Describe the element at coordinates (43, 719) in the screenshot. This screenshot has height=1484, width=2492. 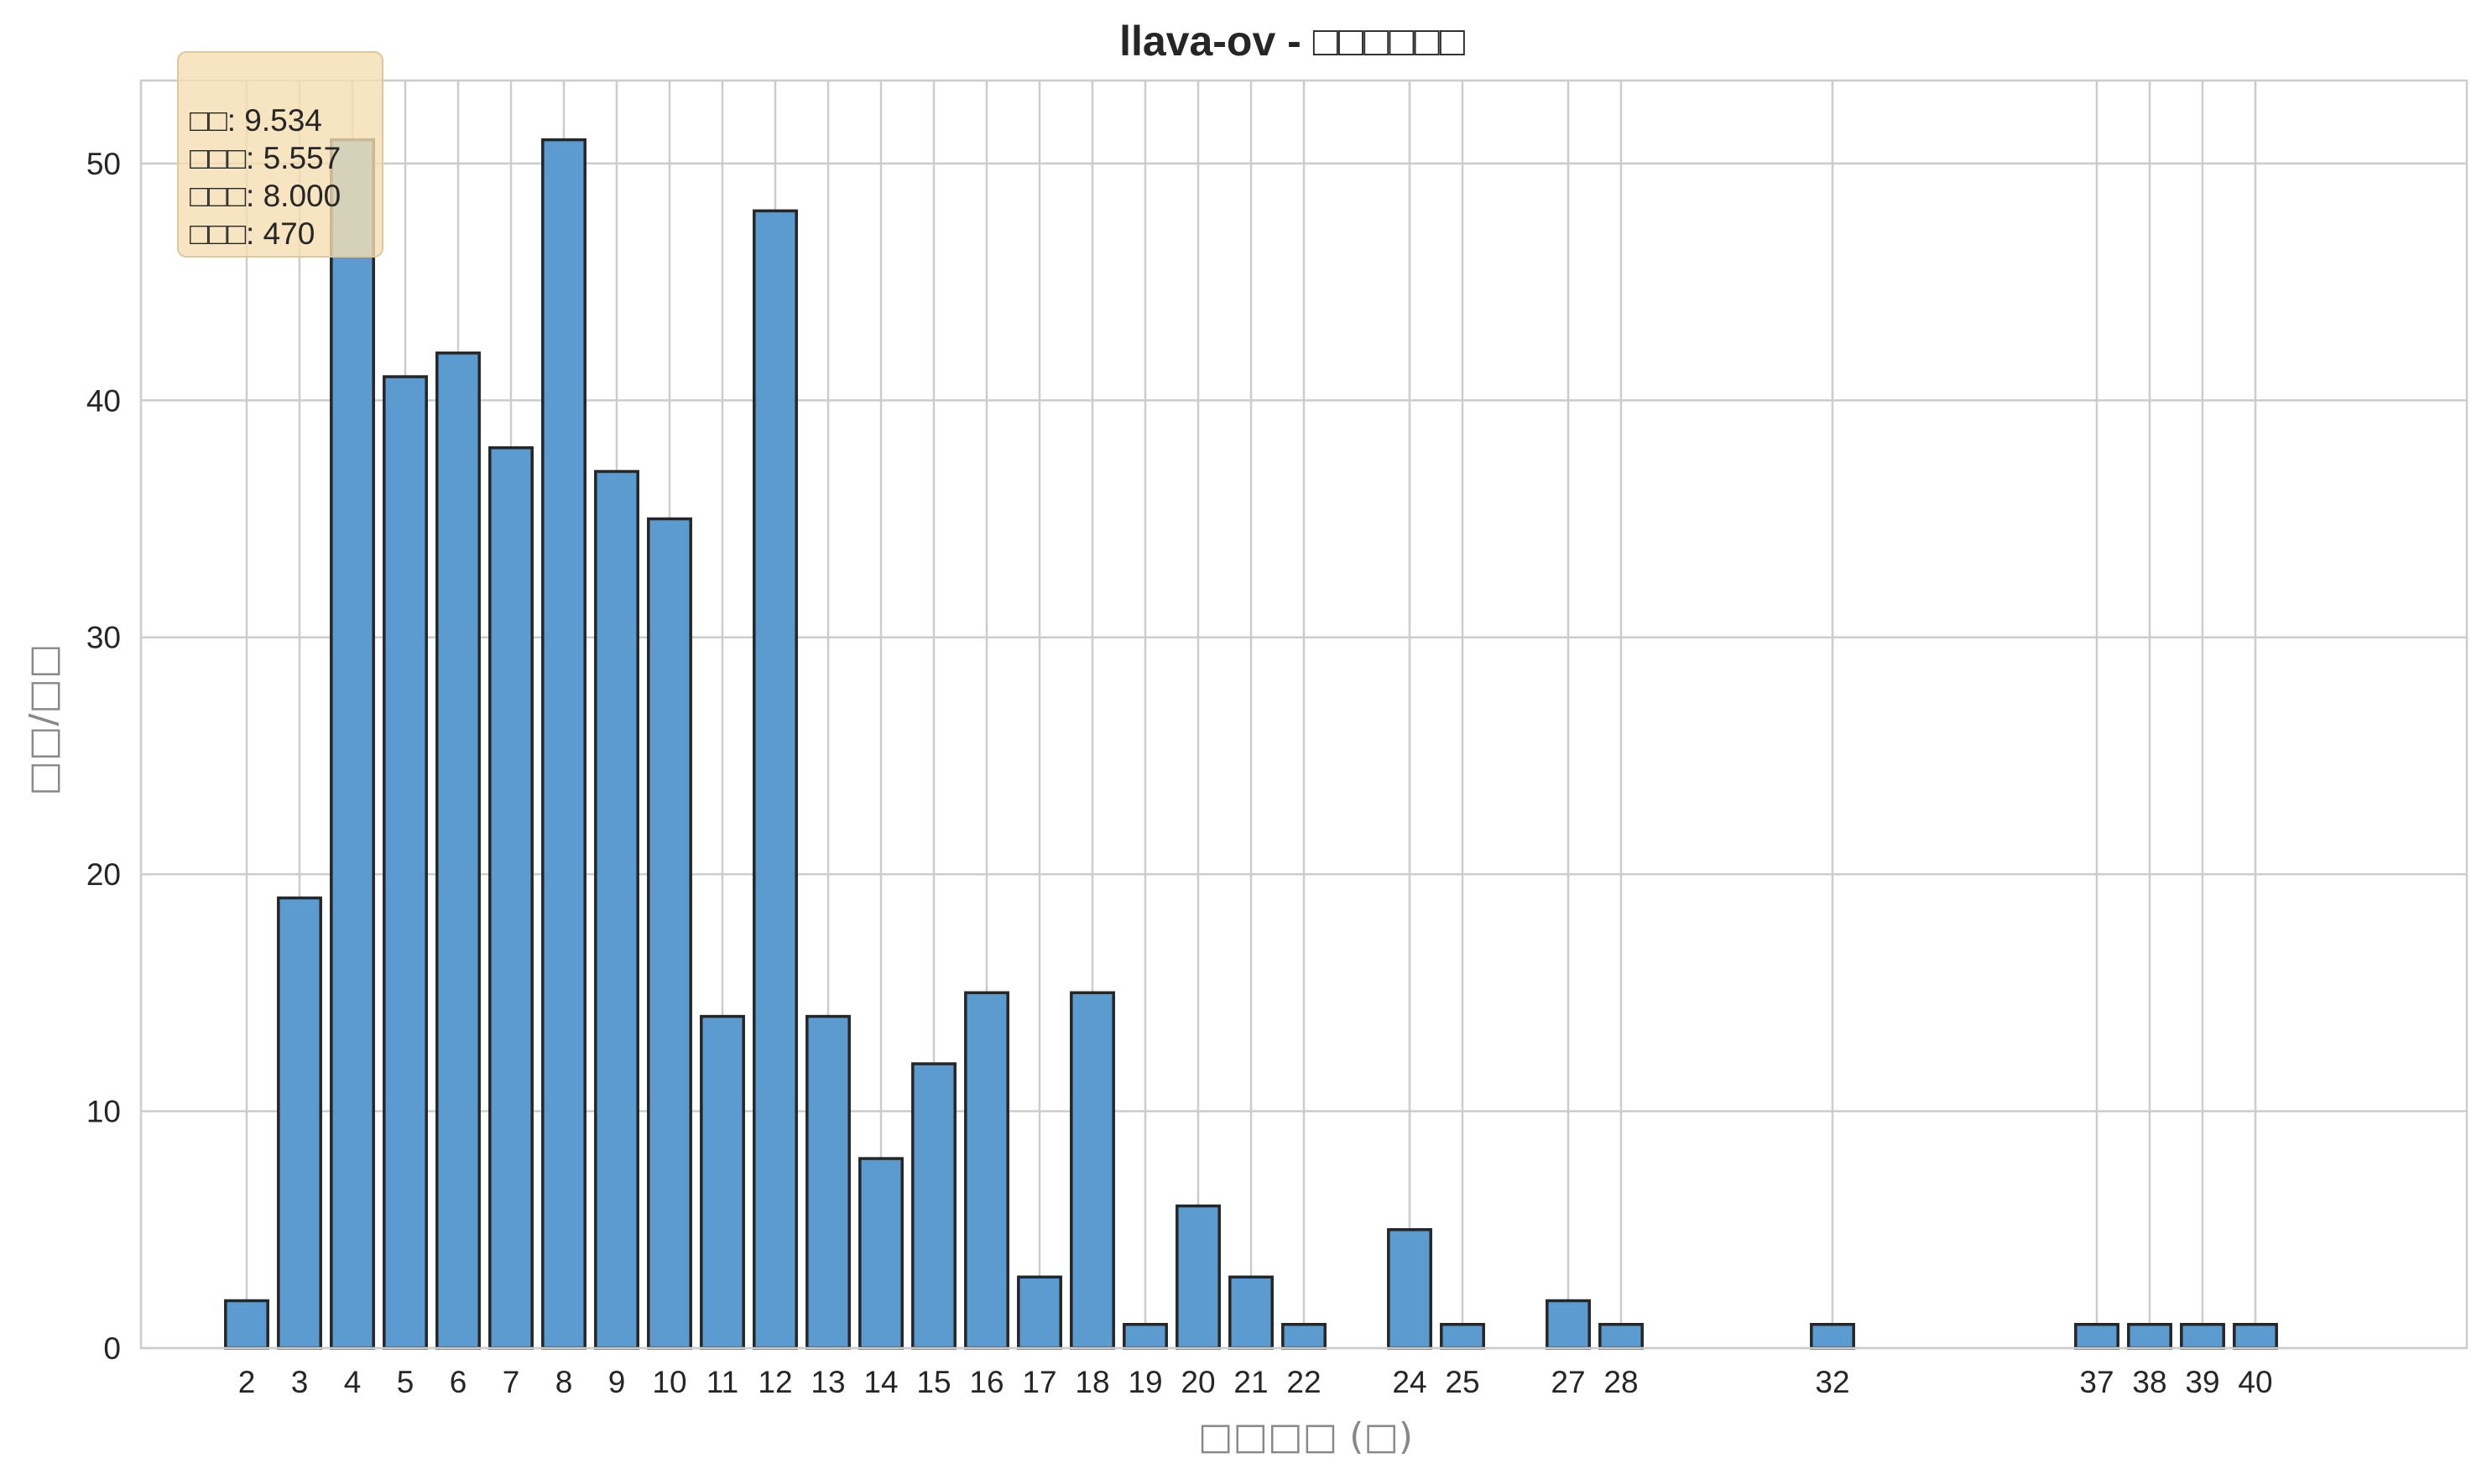
I see `y-axis-title: □□/□□` at that location.